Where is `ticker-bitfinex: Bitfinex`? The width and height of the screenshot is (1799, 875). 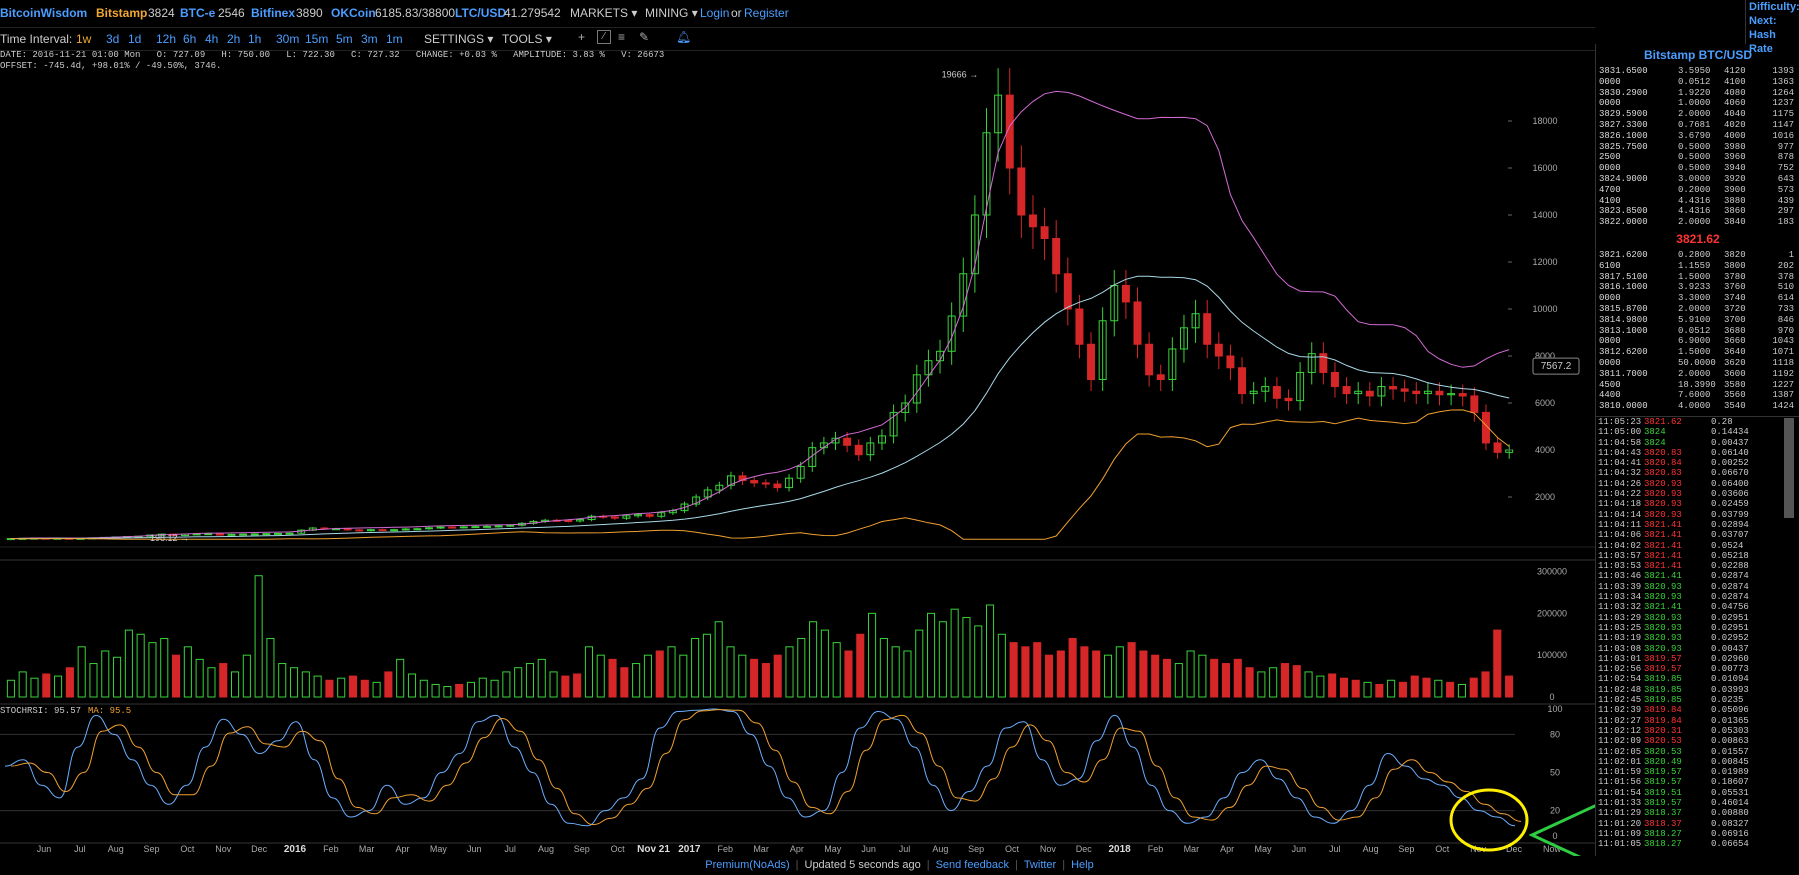
ticker-bitfinex: Bitfinex is located at coordinates (273, 13).